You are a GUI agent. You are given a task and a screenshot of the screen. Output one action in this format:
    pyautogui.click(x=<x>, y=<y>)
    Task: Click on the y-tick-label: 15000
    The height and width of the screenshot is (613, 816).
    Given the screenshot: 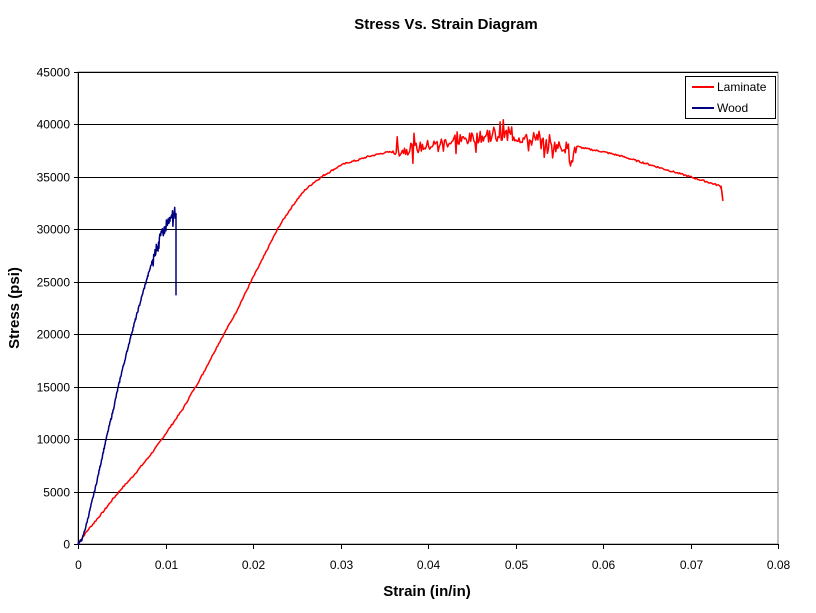 What is the action you would take?
    pyautogui.click(x=54, y=388)
    